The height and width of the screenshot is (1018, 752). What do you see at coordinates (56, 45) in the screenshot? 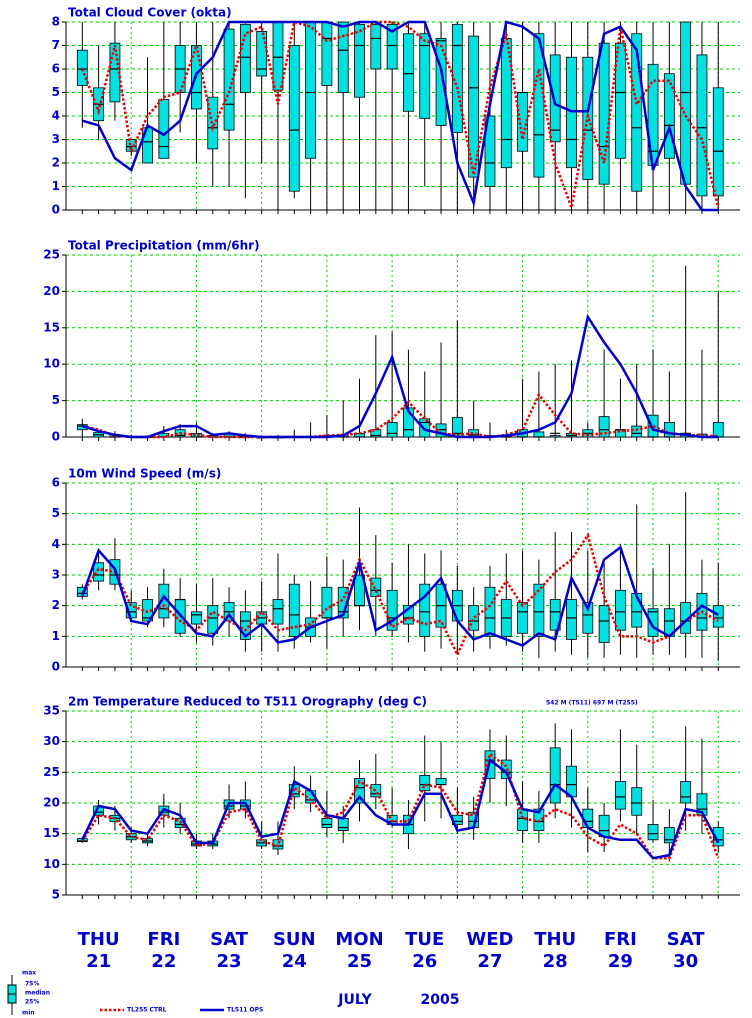
I see `y-tick-label: 7` at bounding box center [56, 45].